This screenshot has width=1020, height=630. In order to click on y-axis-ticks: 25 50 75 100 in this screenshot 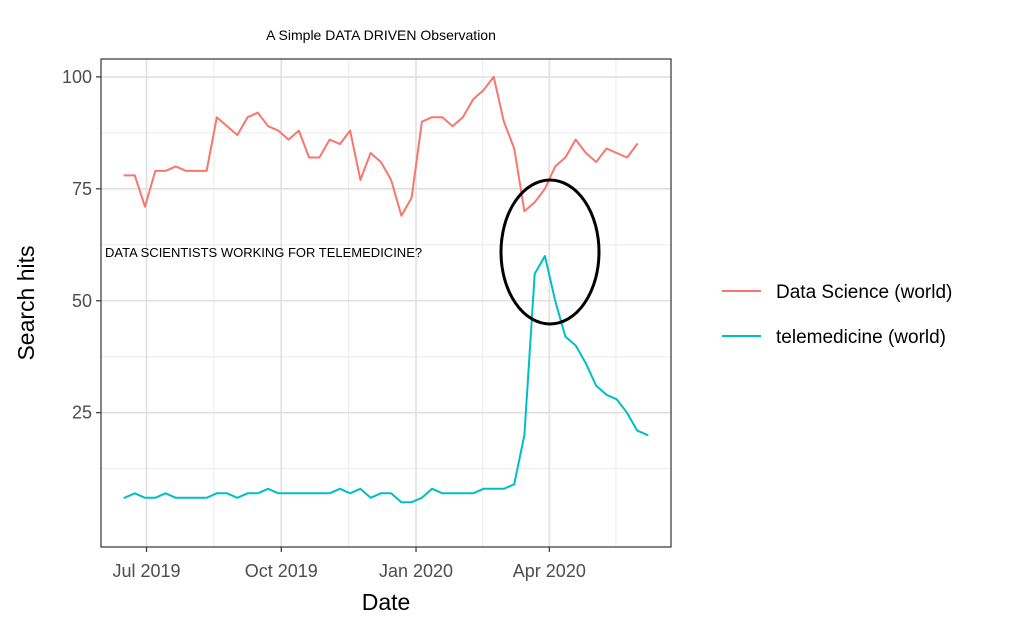, I will do `click(81, 245)`.